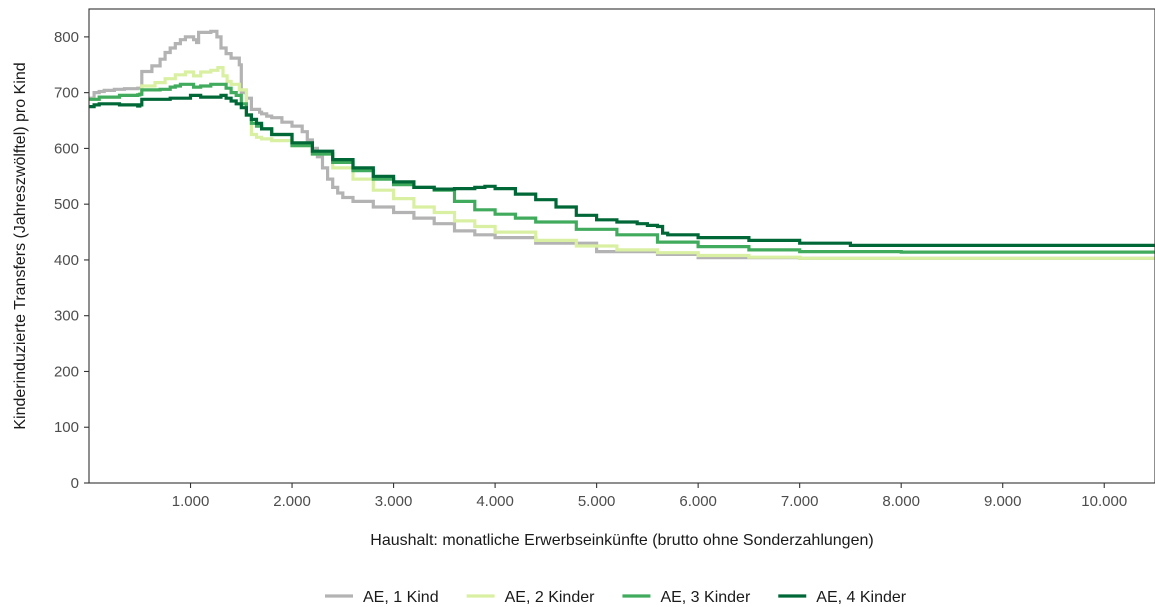  I want to click on y-tick-label: 0, so click(75, 483).